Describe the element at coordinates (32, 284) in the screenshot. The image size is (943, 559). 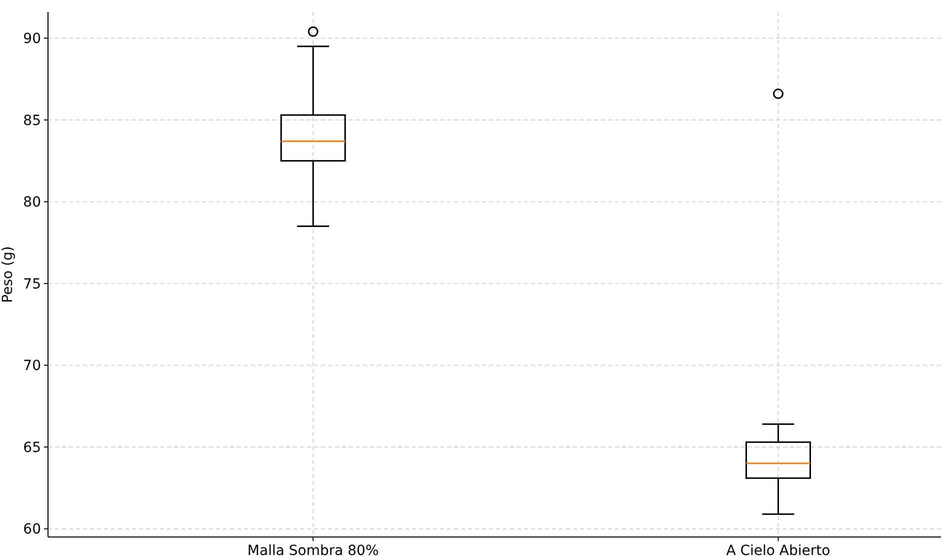
I see `y-tick-label: 75` at that location.